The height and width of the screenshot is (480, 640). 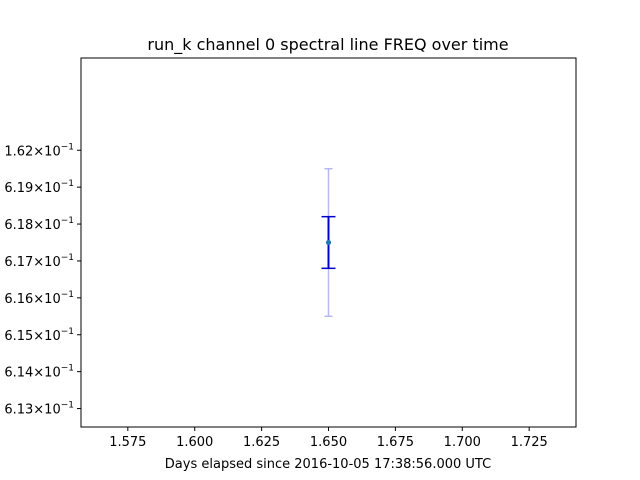 What do you see at coordinates (261, 442) in the screenshot?
I see `x-tick-label: 1.625` at bounding box center [261, 442].